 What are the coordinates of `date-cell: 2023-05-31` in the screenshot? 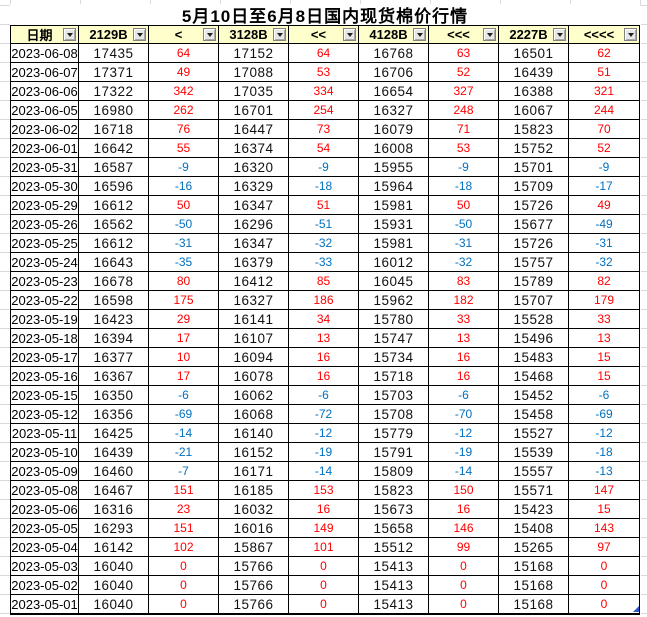 It's located at (45, 167).